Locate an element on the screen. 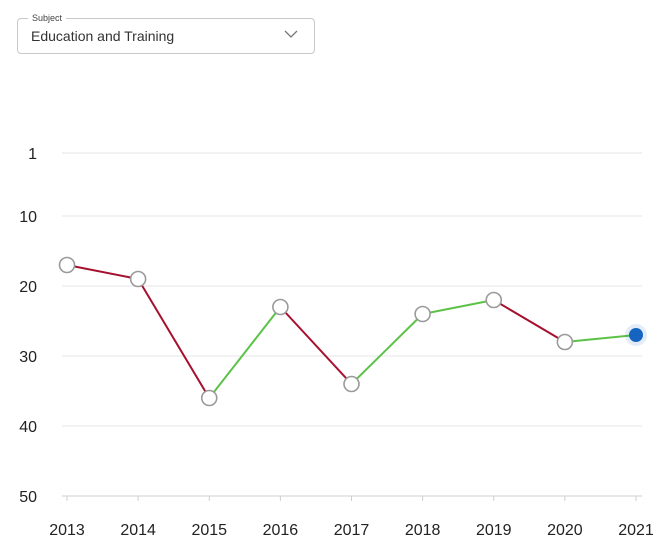 Image resolution: width=664 pixels, height=547 pixels. x-tick-label: 2017 is located at coordinates (352, 530).